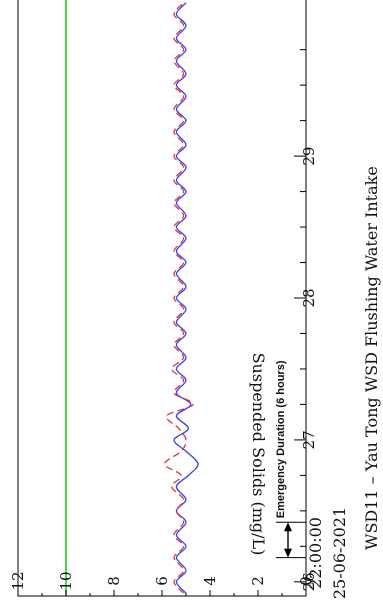 Image resolution: width=383 pixels, height=605 pixels. What do you see at coordinates (258, 581) in the screenshot?
I see `y-tick-label: 2` at bounding box center [258, 581].